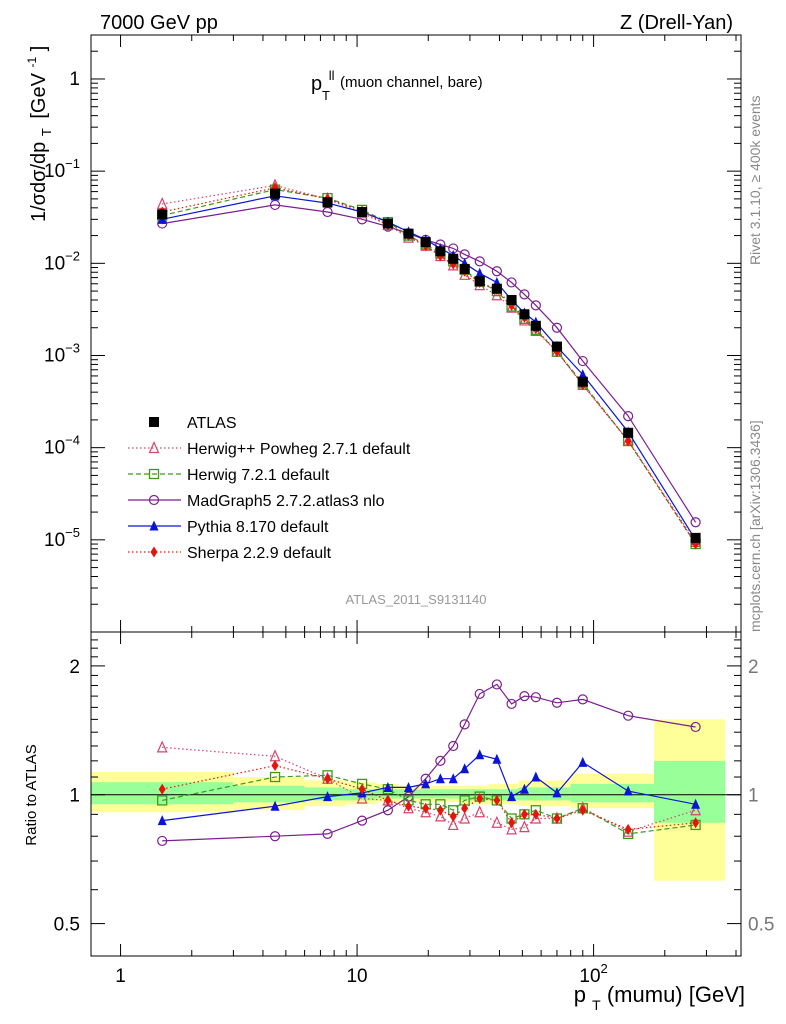  Describe the element at coordinates (332, 75) in the screenshot. I see `observable-superscript: ll` at that location.